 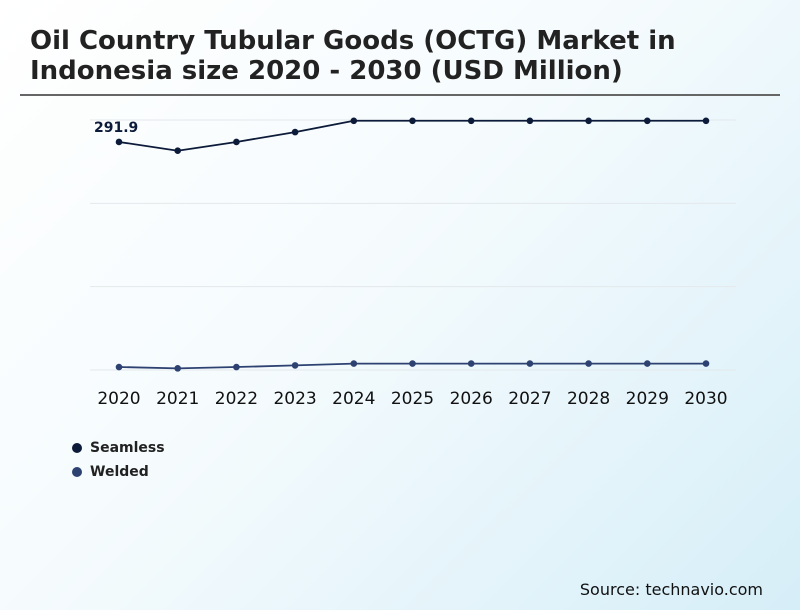 I want to click on legend-item: Welded, so click(x=118, y=472).